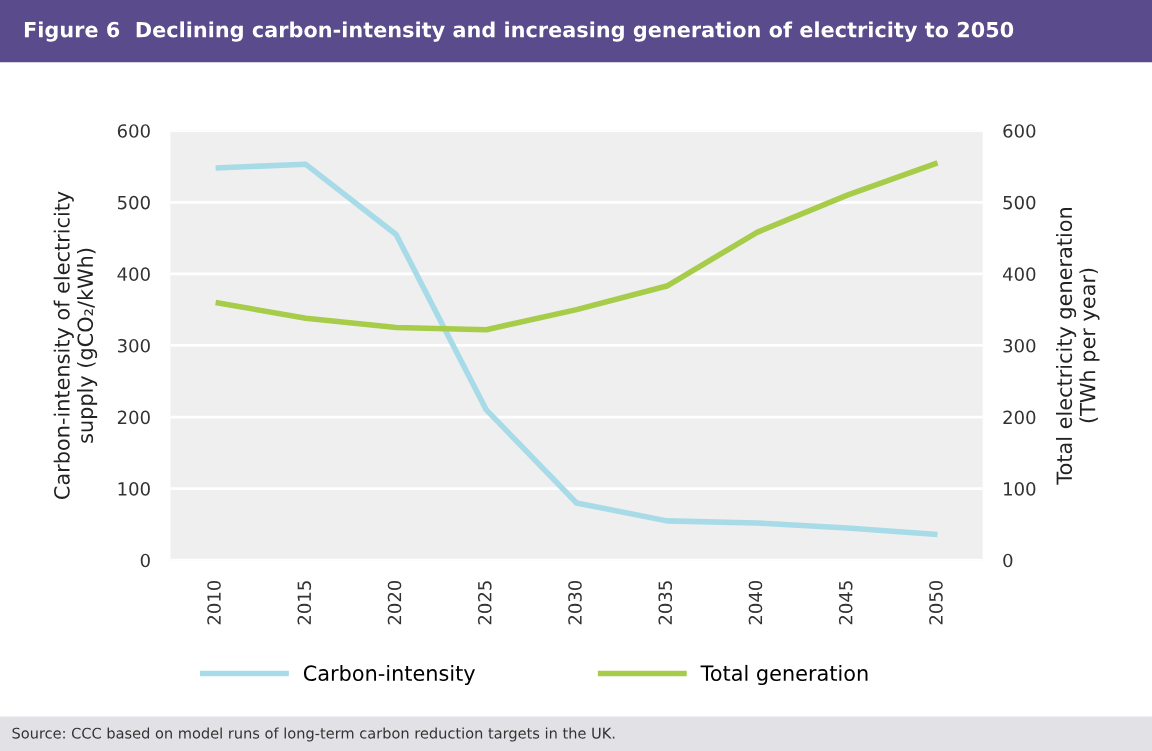 This screenshot has width=1152, height=751. I want to click on x-tick-label: 2010, so click(214, 602).